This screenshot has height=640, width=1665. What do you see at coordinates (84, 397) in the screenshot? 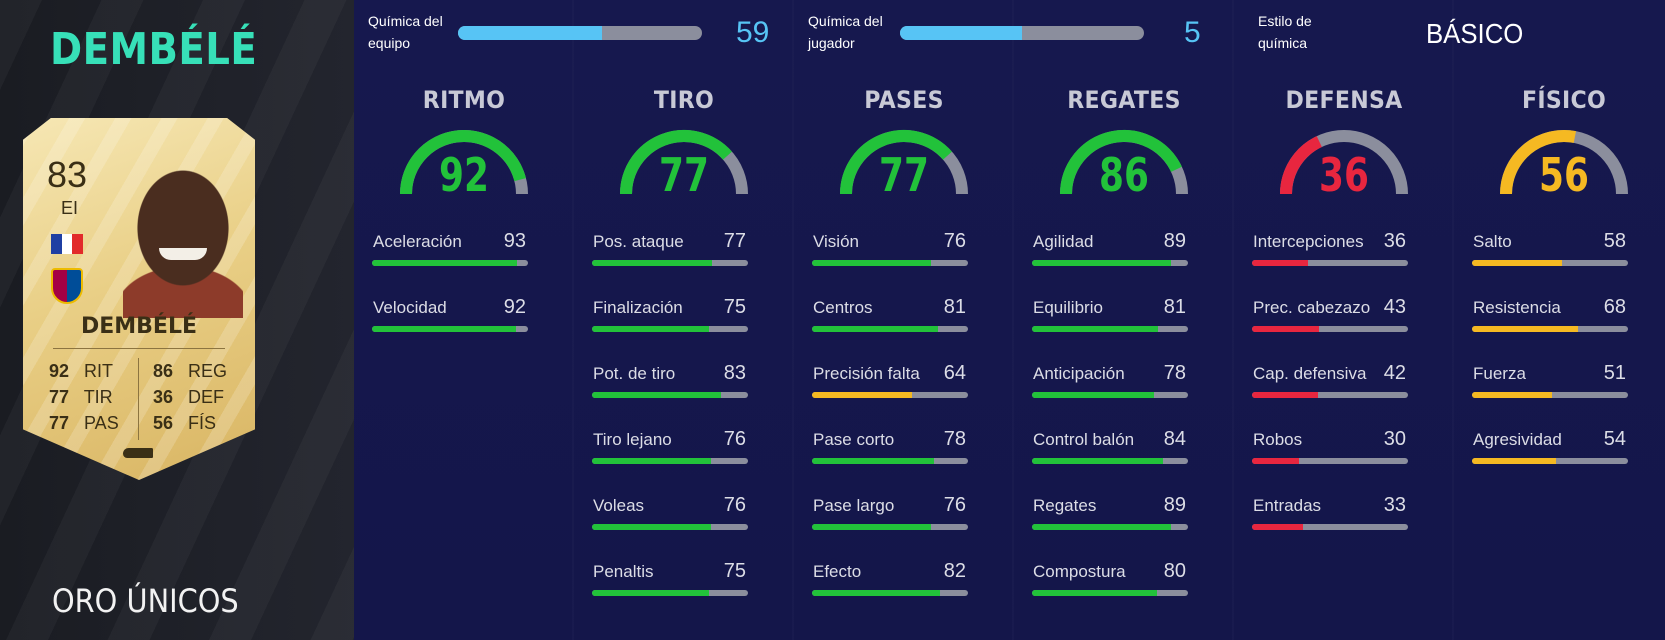
I see `card-stats-left: 92 RIT 77 TIR 77 PAS` at bounding box center [84, 397].